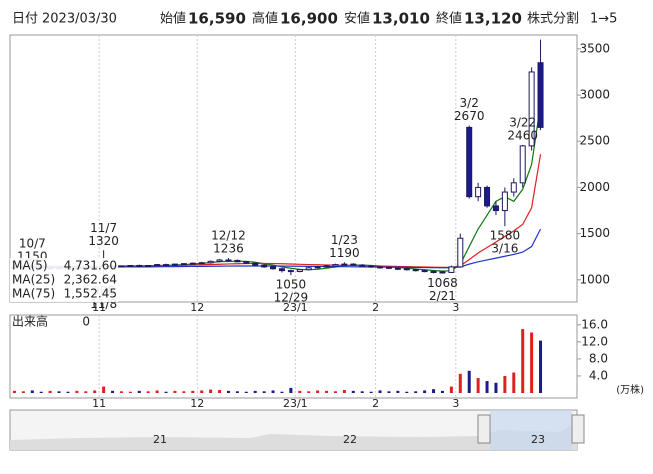  What do you see at coordinates (344, 253) in the screenshot?
I see `annotation-value: 1190` at bounding box center [344, 253].